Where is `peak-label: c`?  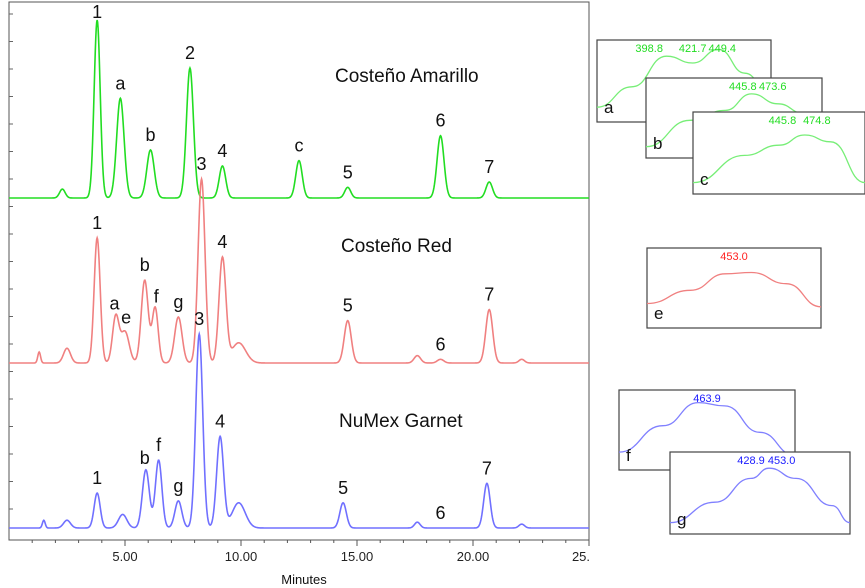
peak-label: c is located at coordinates (299, 146).